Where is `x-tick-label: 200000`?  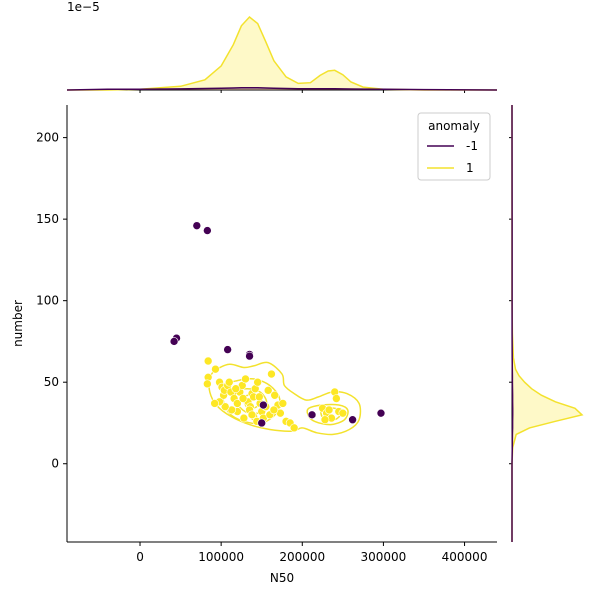
x-tick-label: 200000 is located at coordinates (302, 557).